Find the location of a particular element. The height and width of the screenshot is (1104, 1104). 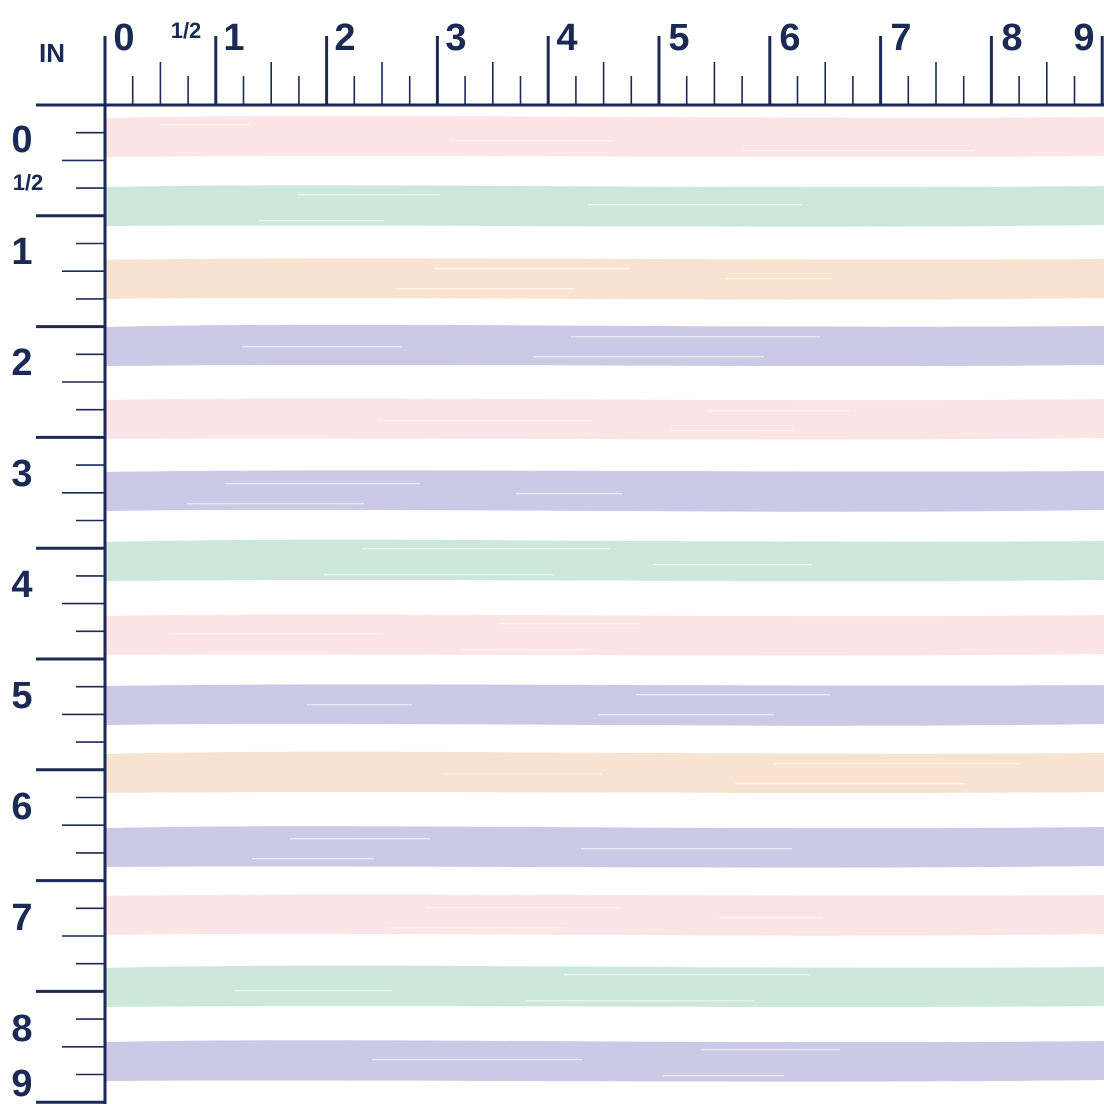

left-ruler-label: 6 is located at coordinates (21, 807).